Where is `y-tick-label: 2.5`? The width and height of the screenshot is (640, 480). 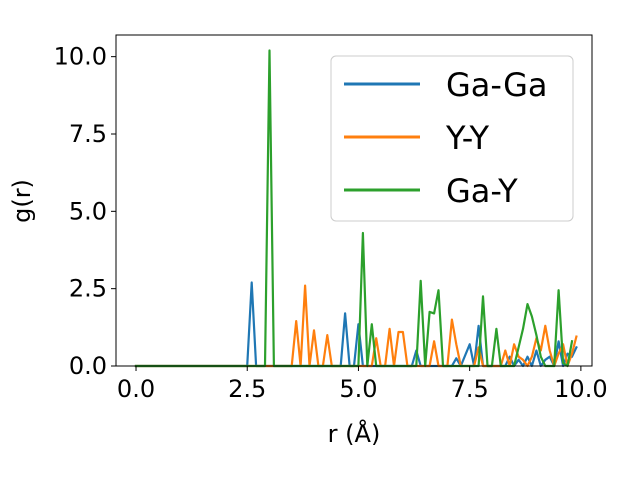 y-tick-label: 2.5 is located at coordinates (88, 289).